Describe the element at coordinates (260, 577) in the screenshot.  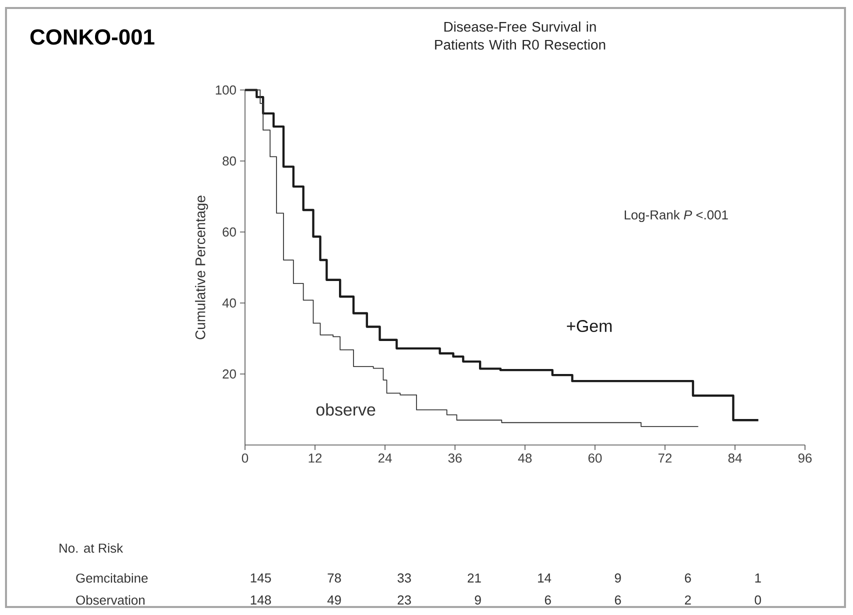
I see `text: 145` at that location.